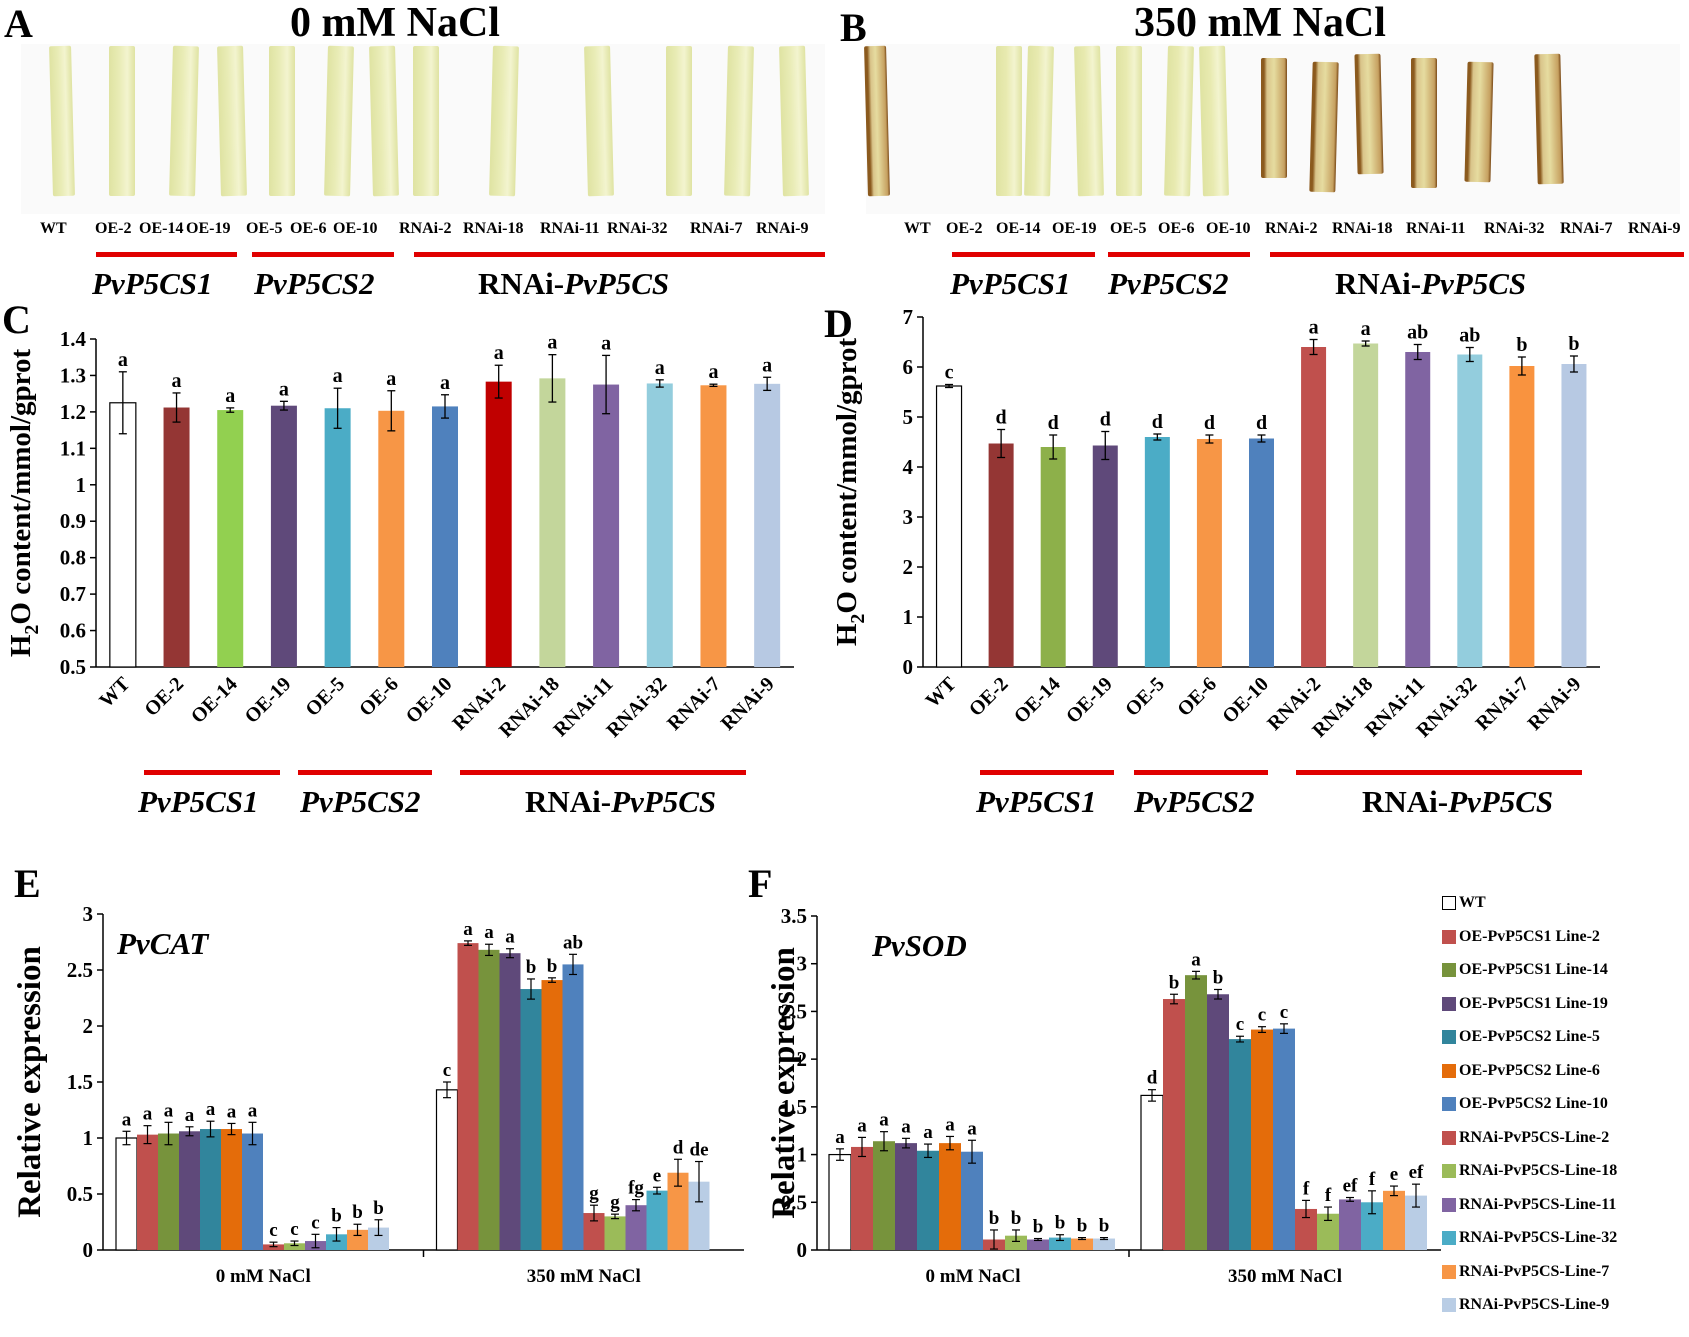 The image size is (1689, 1337). I want to click on leaf-line-label: RNAi-32, so click(637, 228).